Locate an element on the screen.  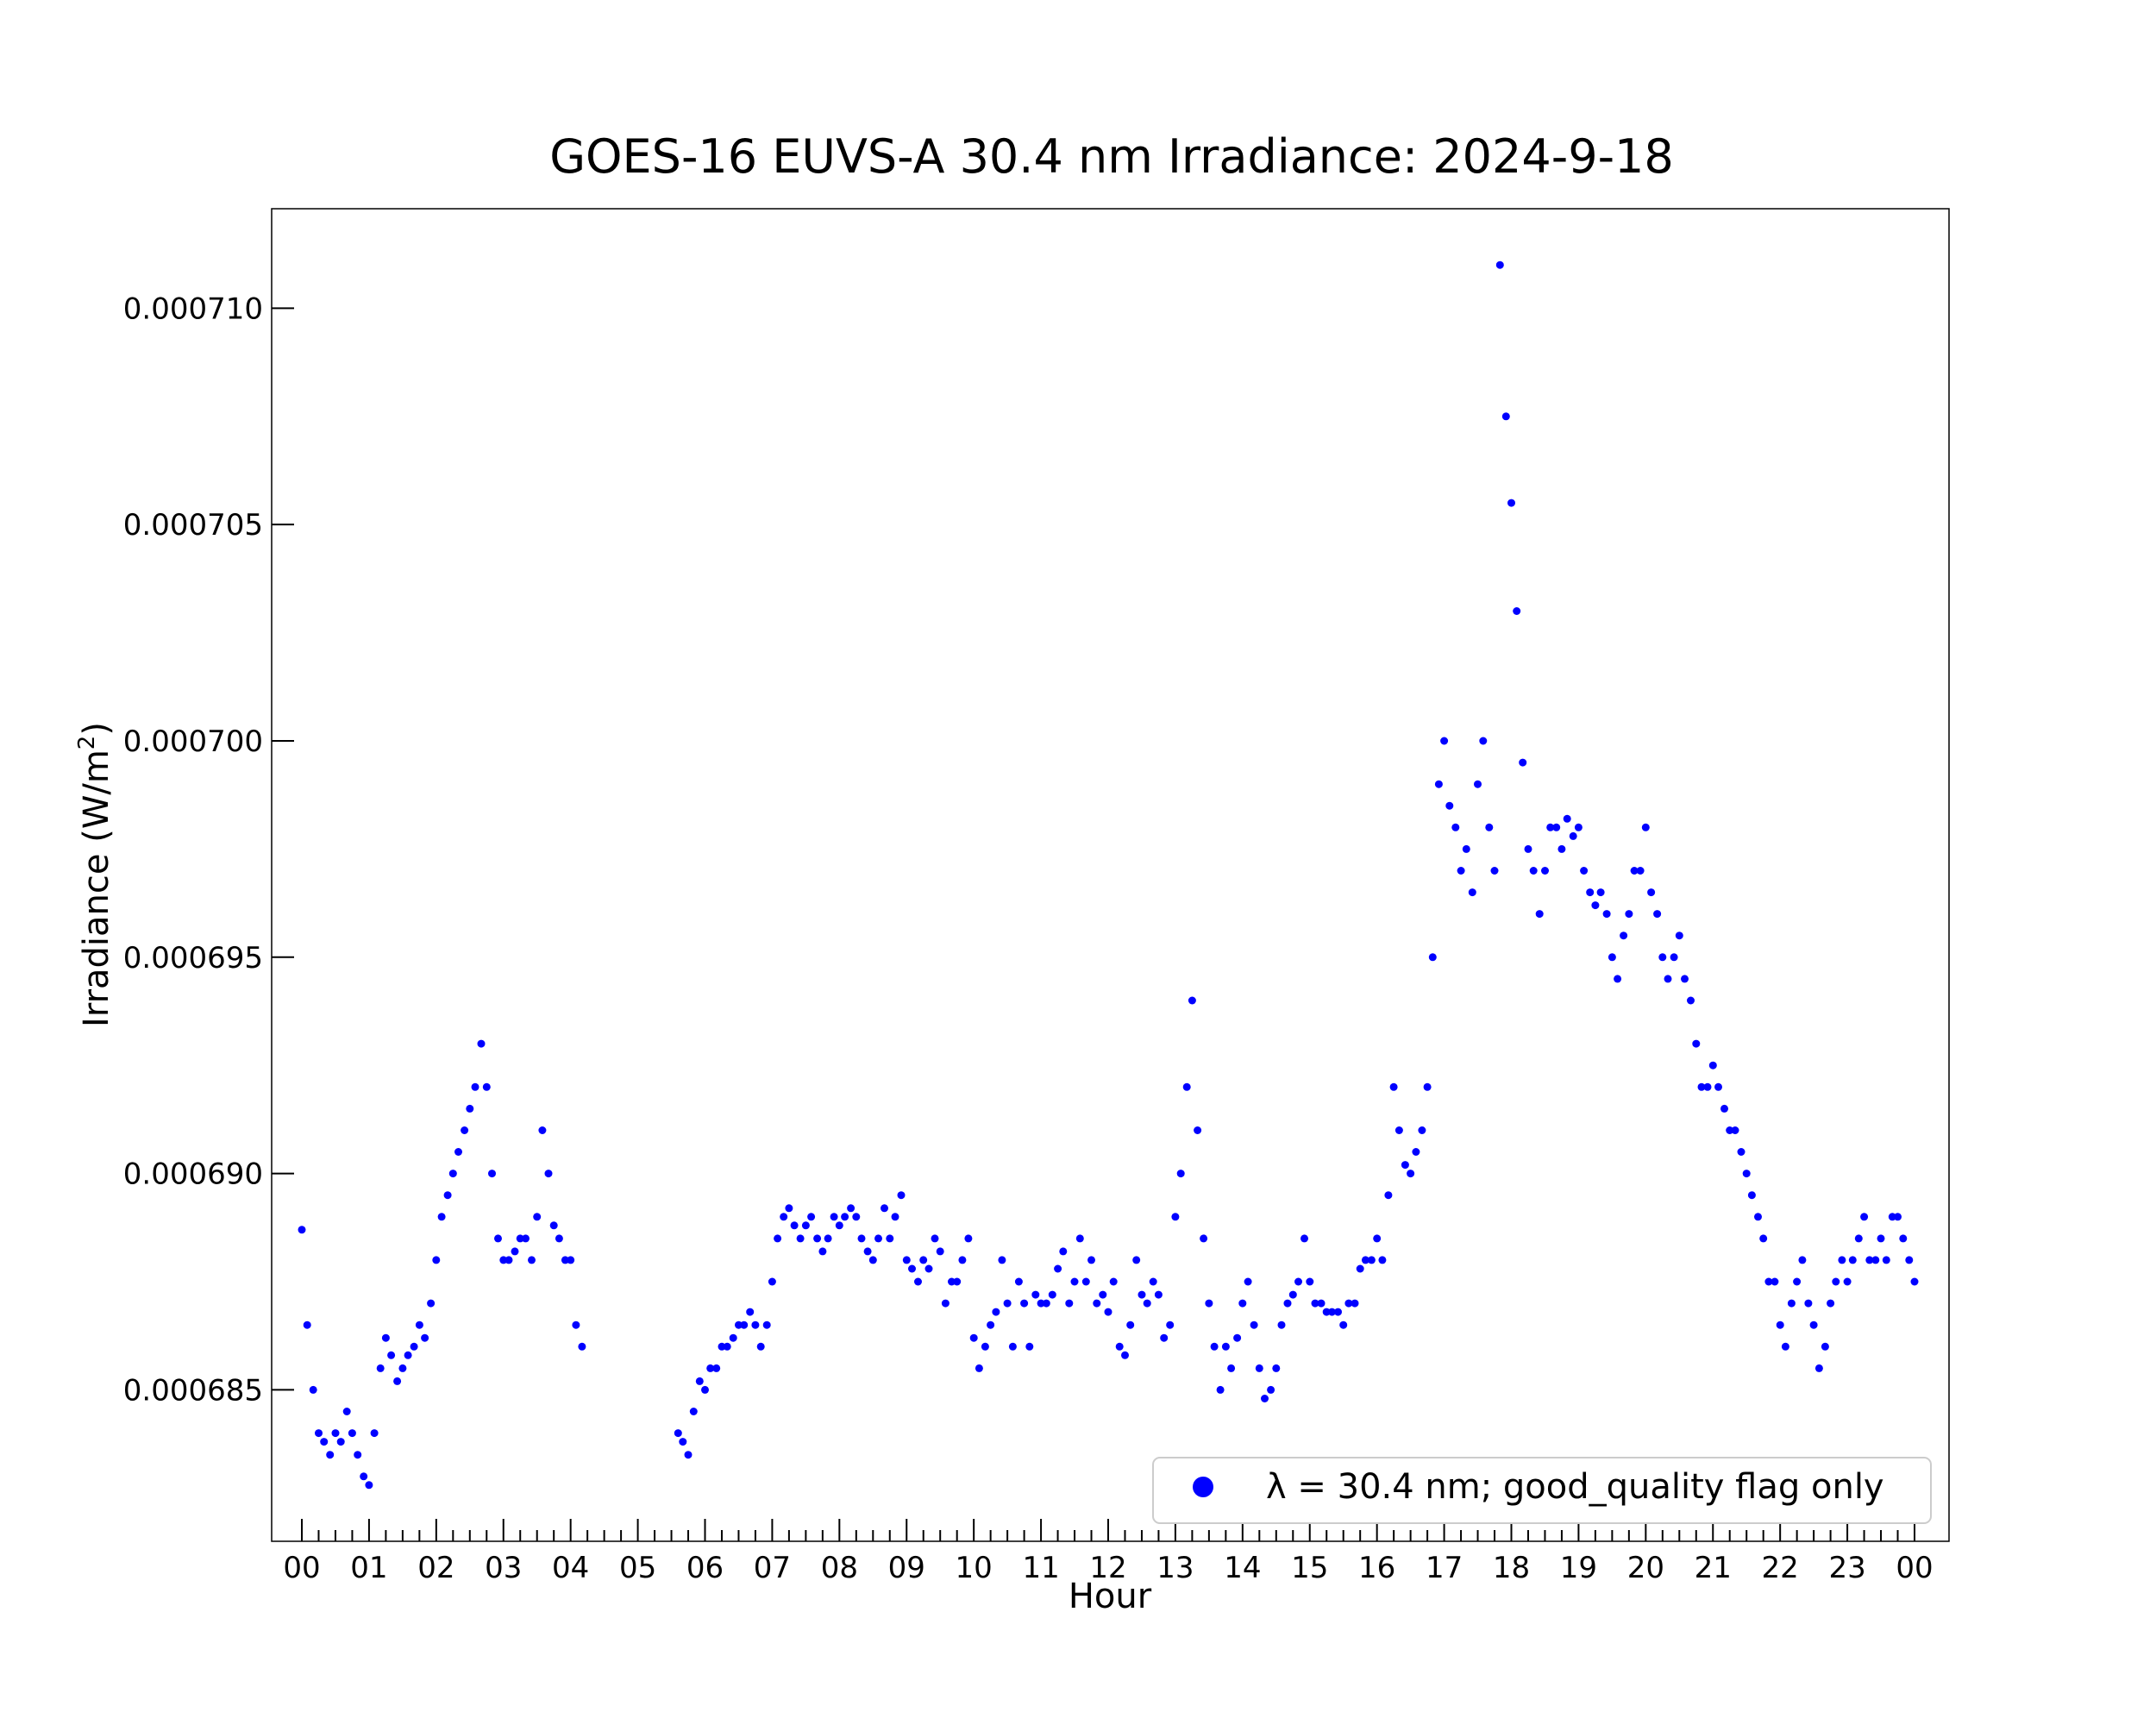
x-tick-label: 22 is located at coordinates (1780, 1568).